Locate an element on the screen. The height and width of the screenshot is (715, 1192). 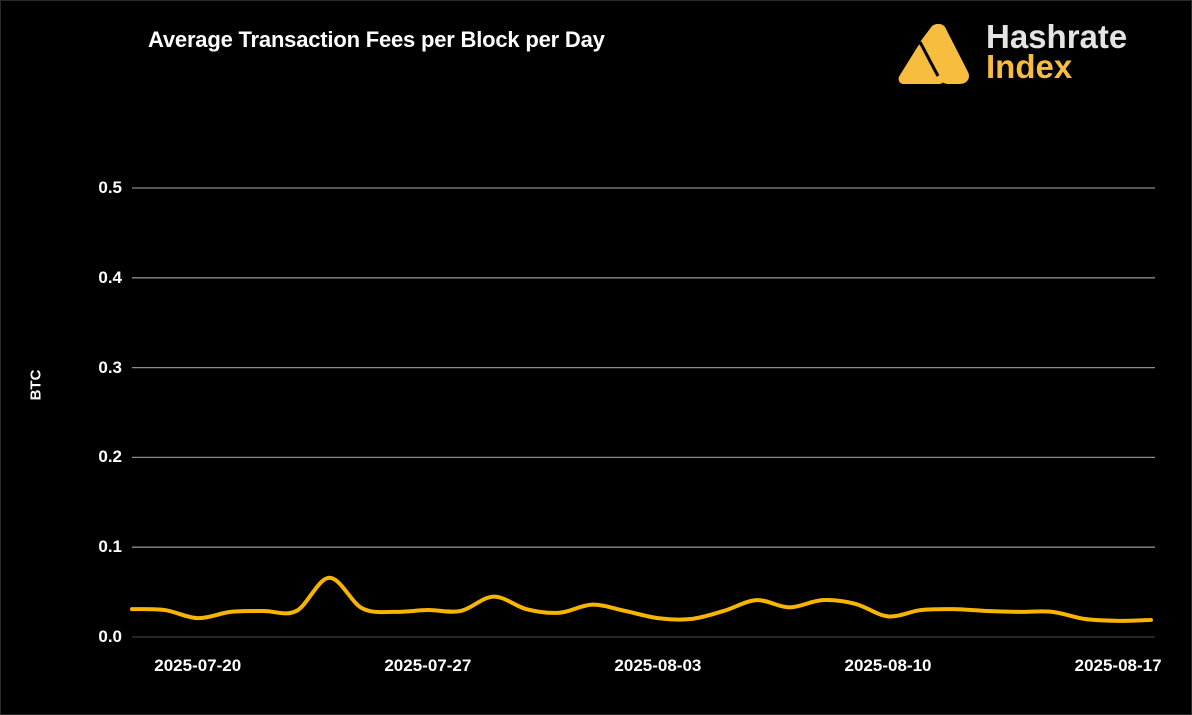
logo-text-index: Index is located at coordinates (1029, 66).